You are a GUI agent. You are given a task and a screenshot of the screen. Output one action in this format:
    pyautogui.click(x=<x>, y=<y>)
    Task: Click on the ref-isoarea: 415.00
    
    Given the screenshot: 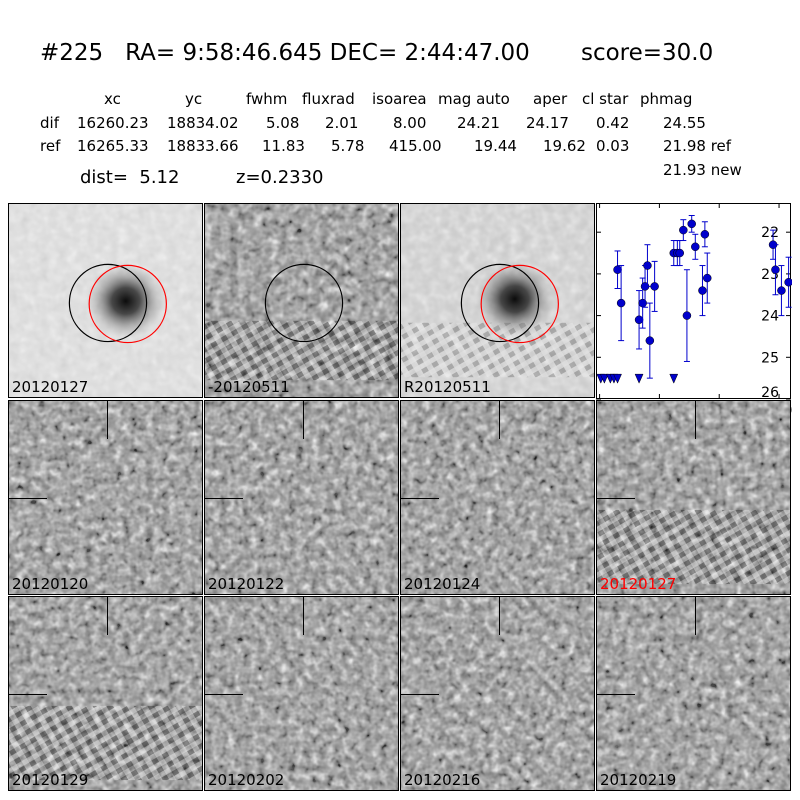 What is the action you would take?
    pyautogui.click(x=415, y=146)
    